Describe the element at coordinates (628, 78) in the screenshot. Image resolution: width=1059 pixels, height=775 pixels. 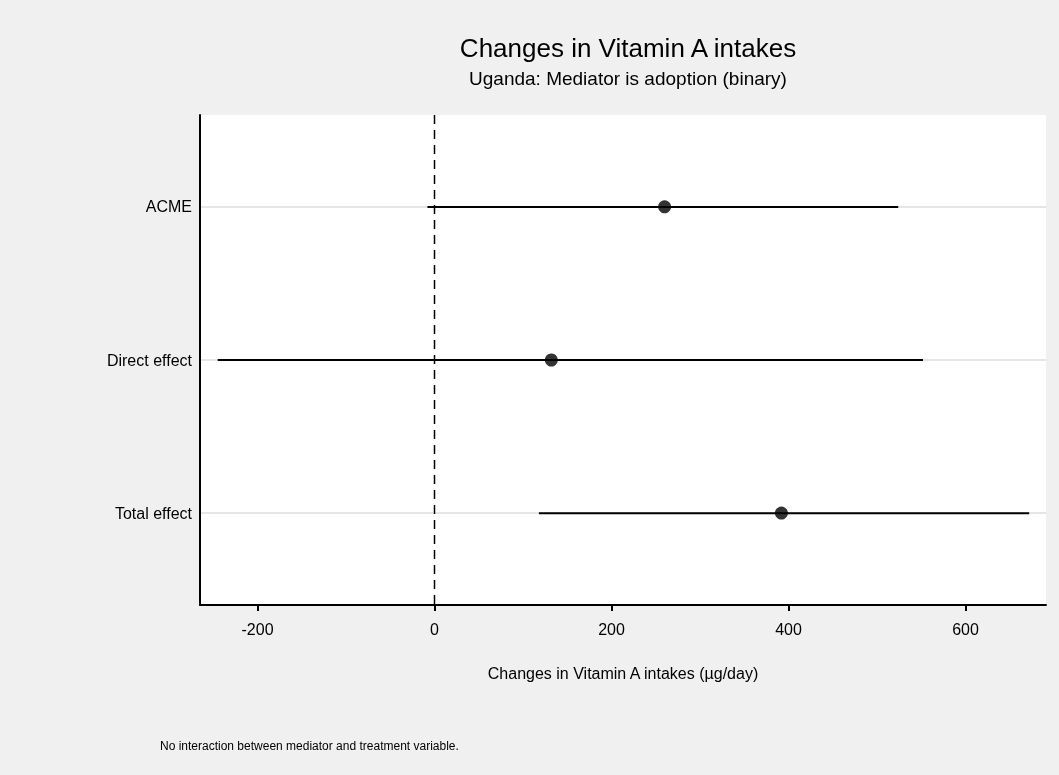
I see `chart-subtitle: Uganda: Mediator is adoption (binary)` at that location.